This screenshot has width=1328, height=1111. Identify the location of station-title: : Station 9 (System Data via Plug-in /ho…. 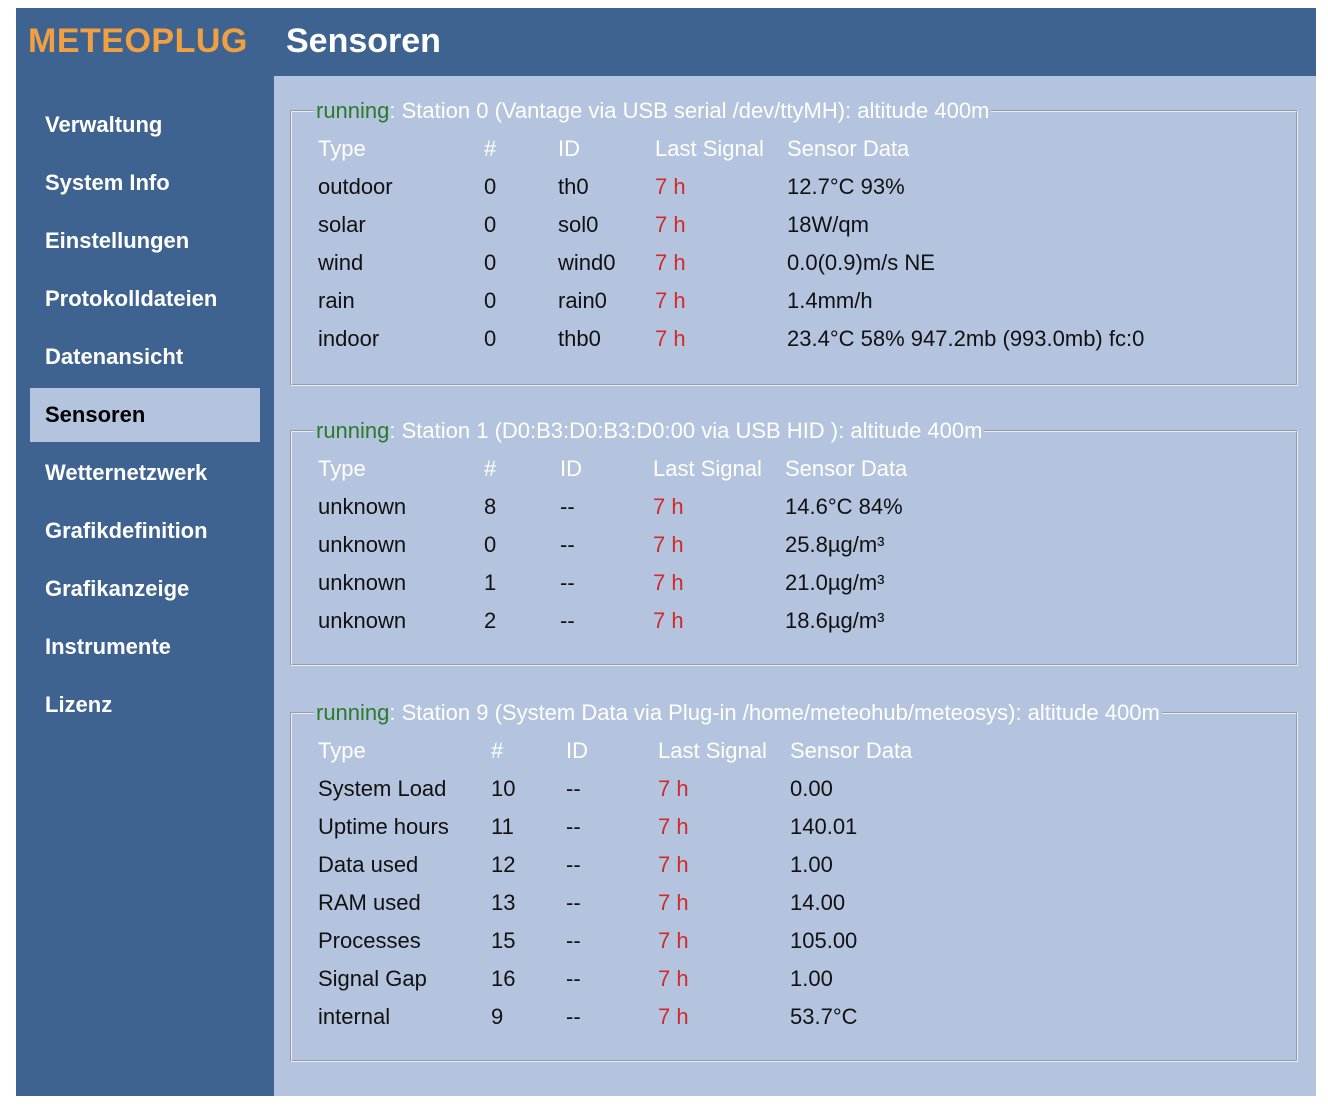
(774, 712).